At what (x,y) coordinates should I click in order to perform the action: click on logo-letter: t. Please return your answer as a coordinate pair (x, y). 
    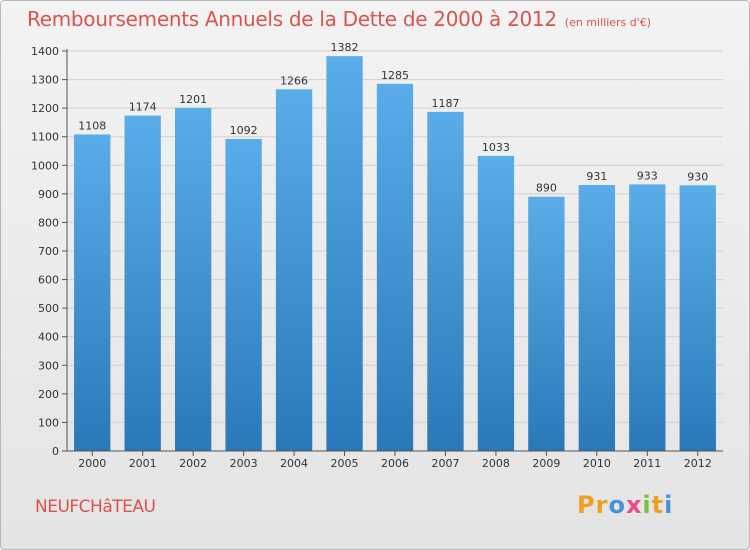
    Looking at the image, I should click on (658, 505).